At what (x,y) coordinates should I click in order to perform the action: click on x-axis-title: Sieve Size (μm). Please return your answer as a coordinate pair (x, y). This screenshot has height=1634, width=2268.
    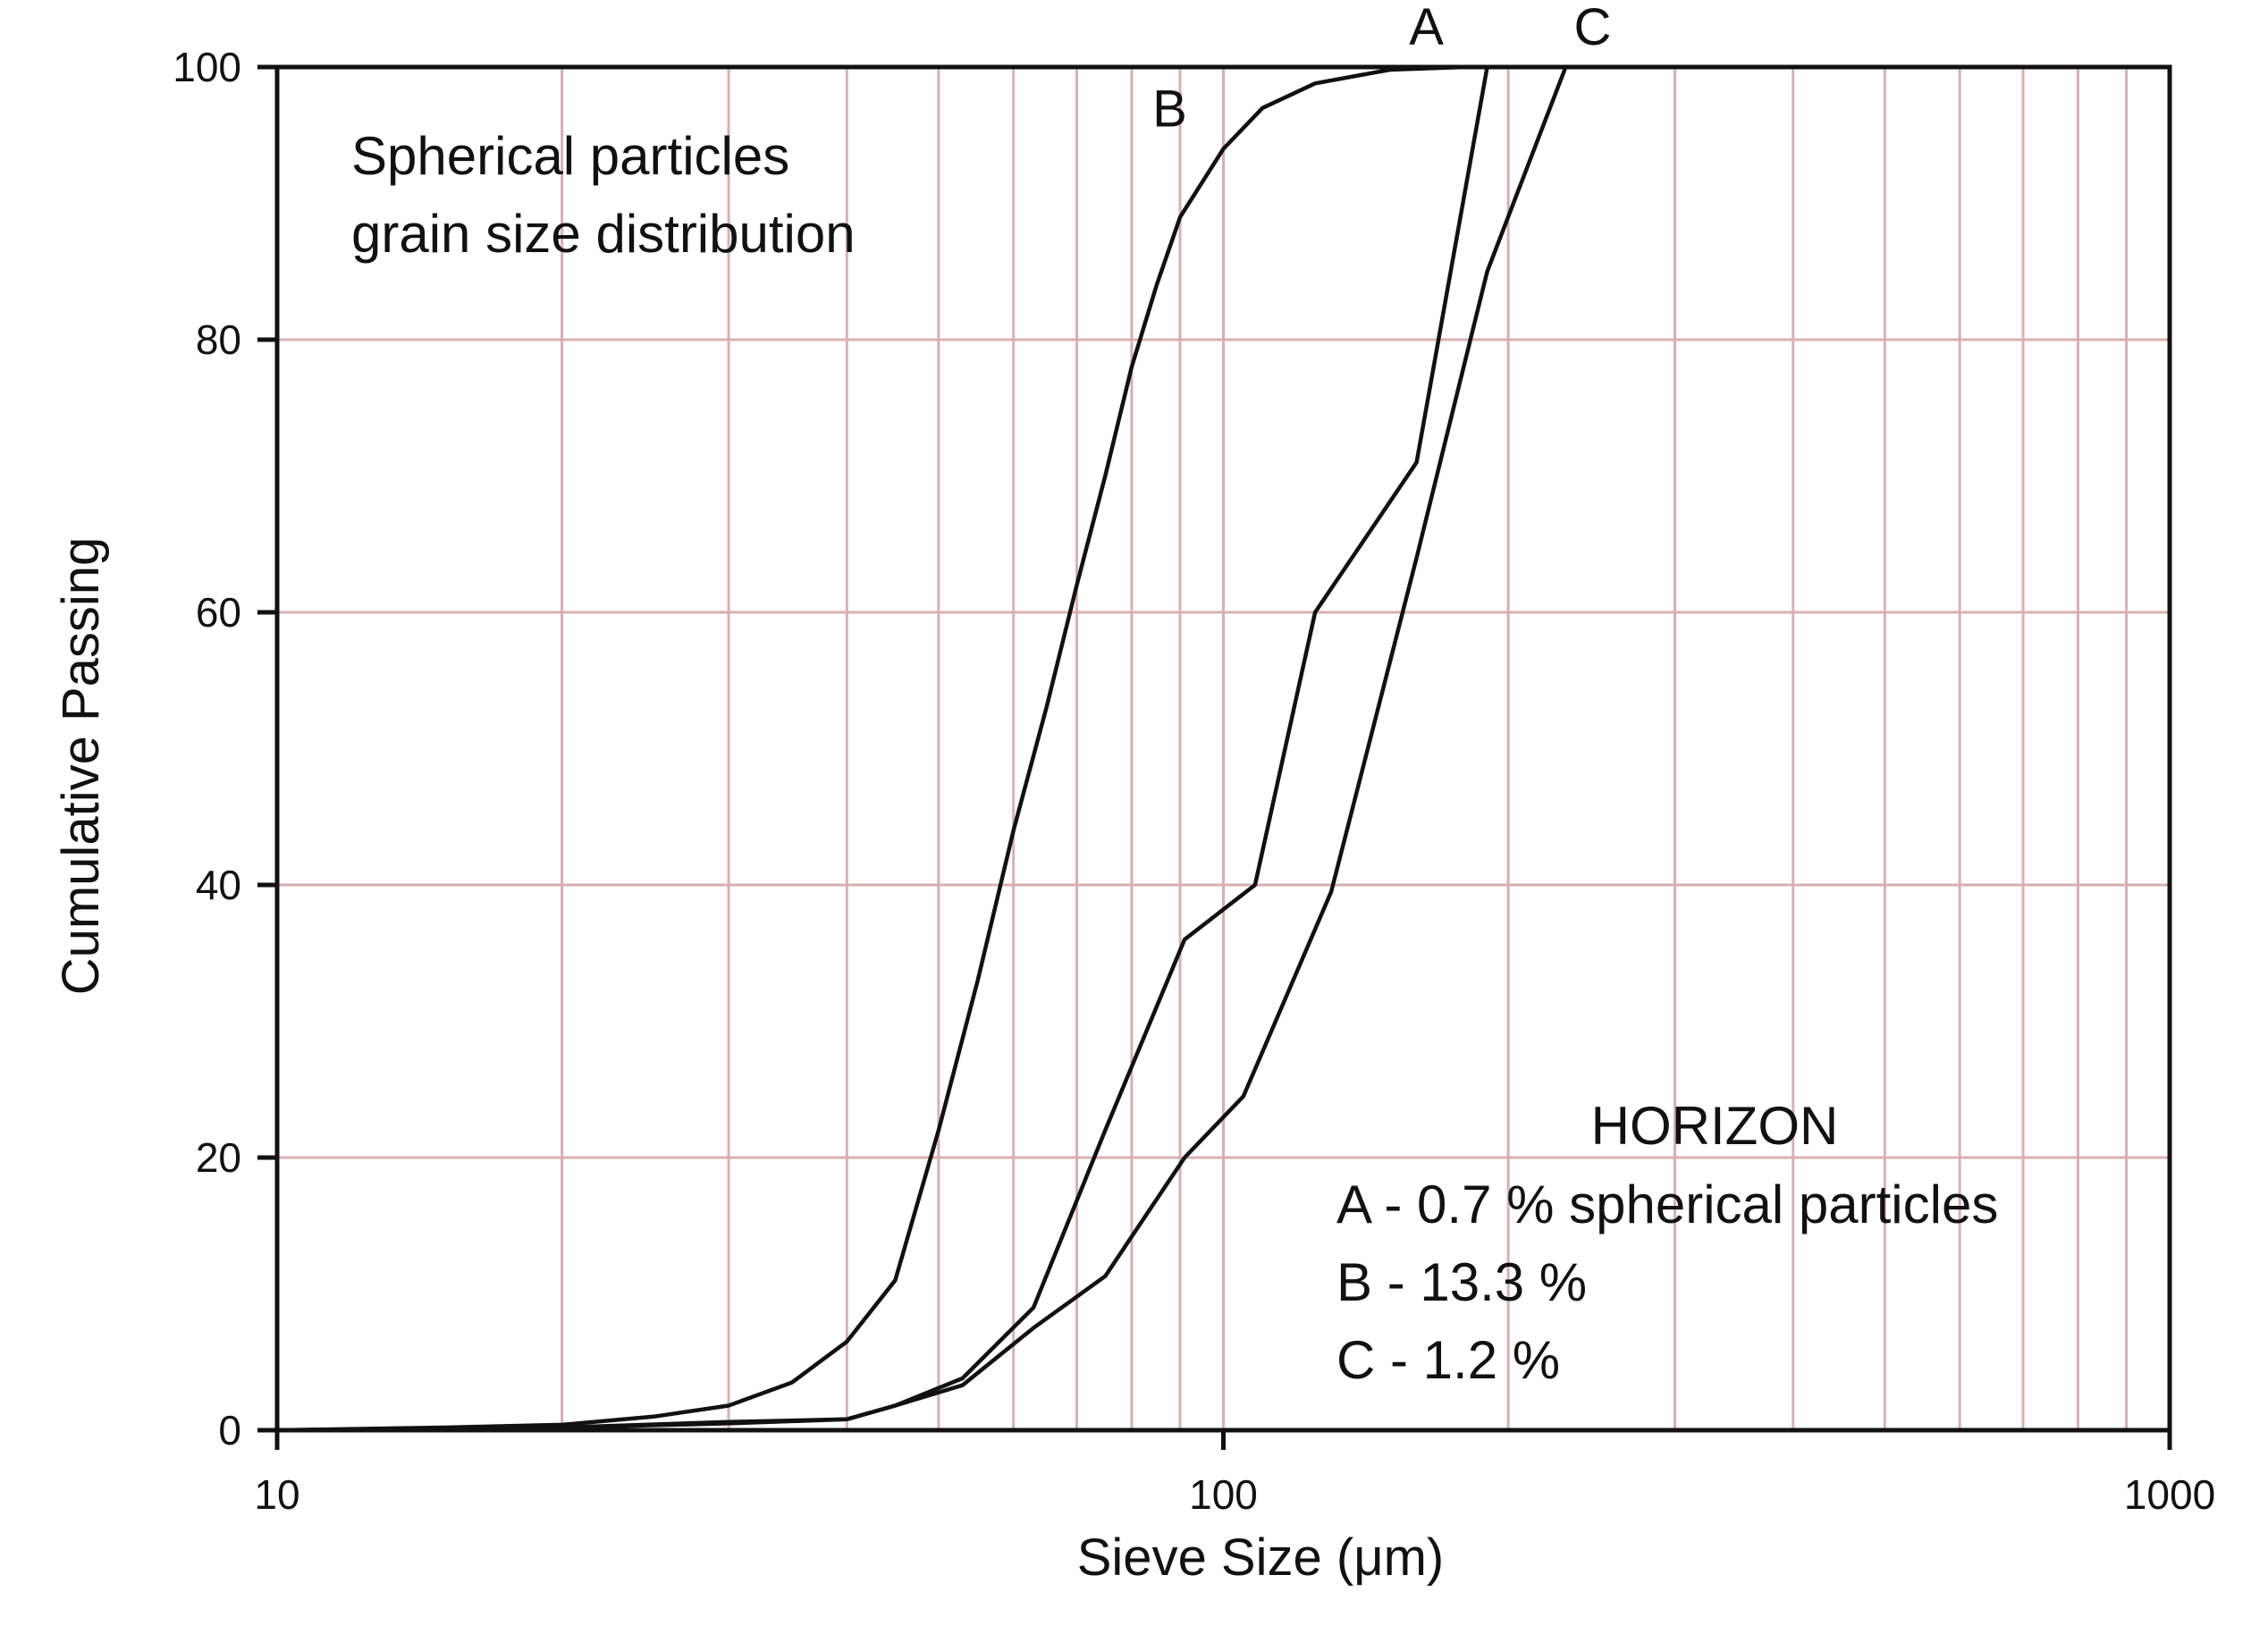
    Looking at the image, I should click on (1261, 1558).